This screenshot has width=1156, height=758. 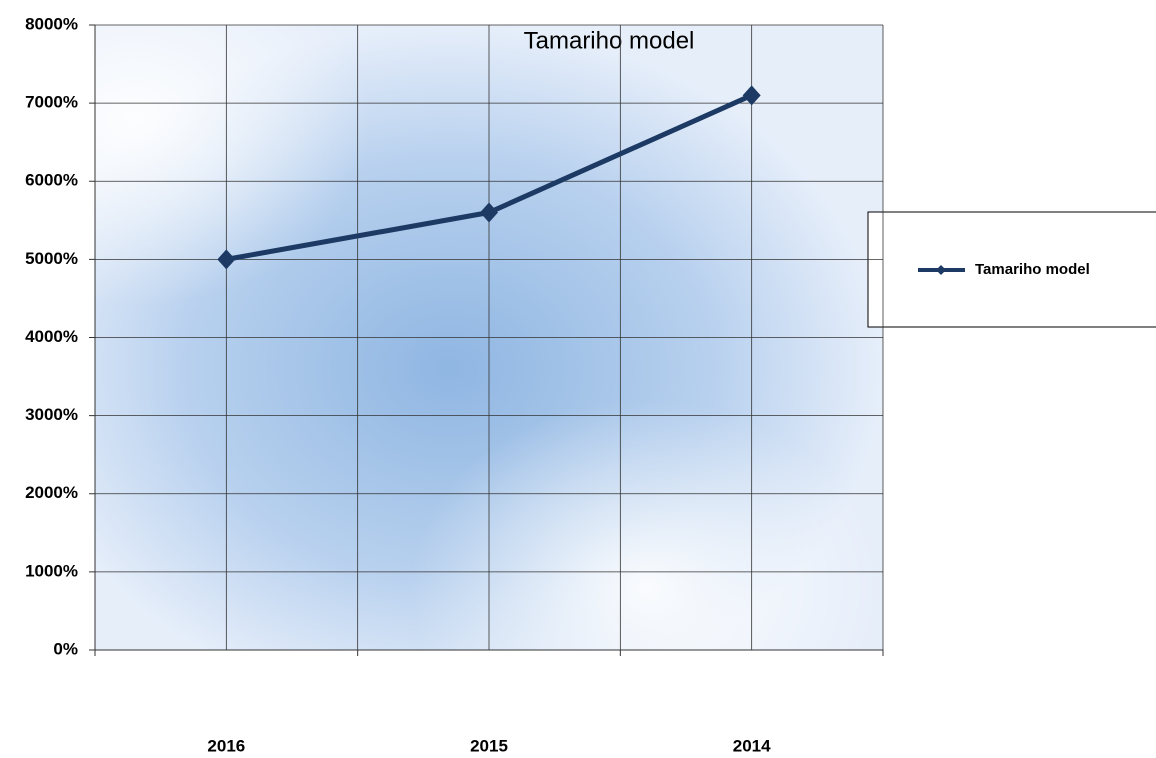 What do you see at coordinates (65, 648) in the screenshot?
I see `y-tick-label: 0%` at bounding box center [65, 648].